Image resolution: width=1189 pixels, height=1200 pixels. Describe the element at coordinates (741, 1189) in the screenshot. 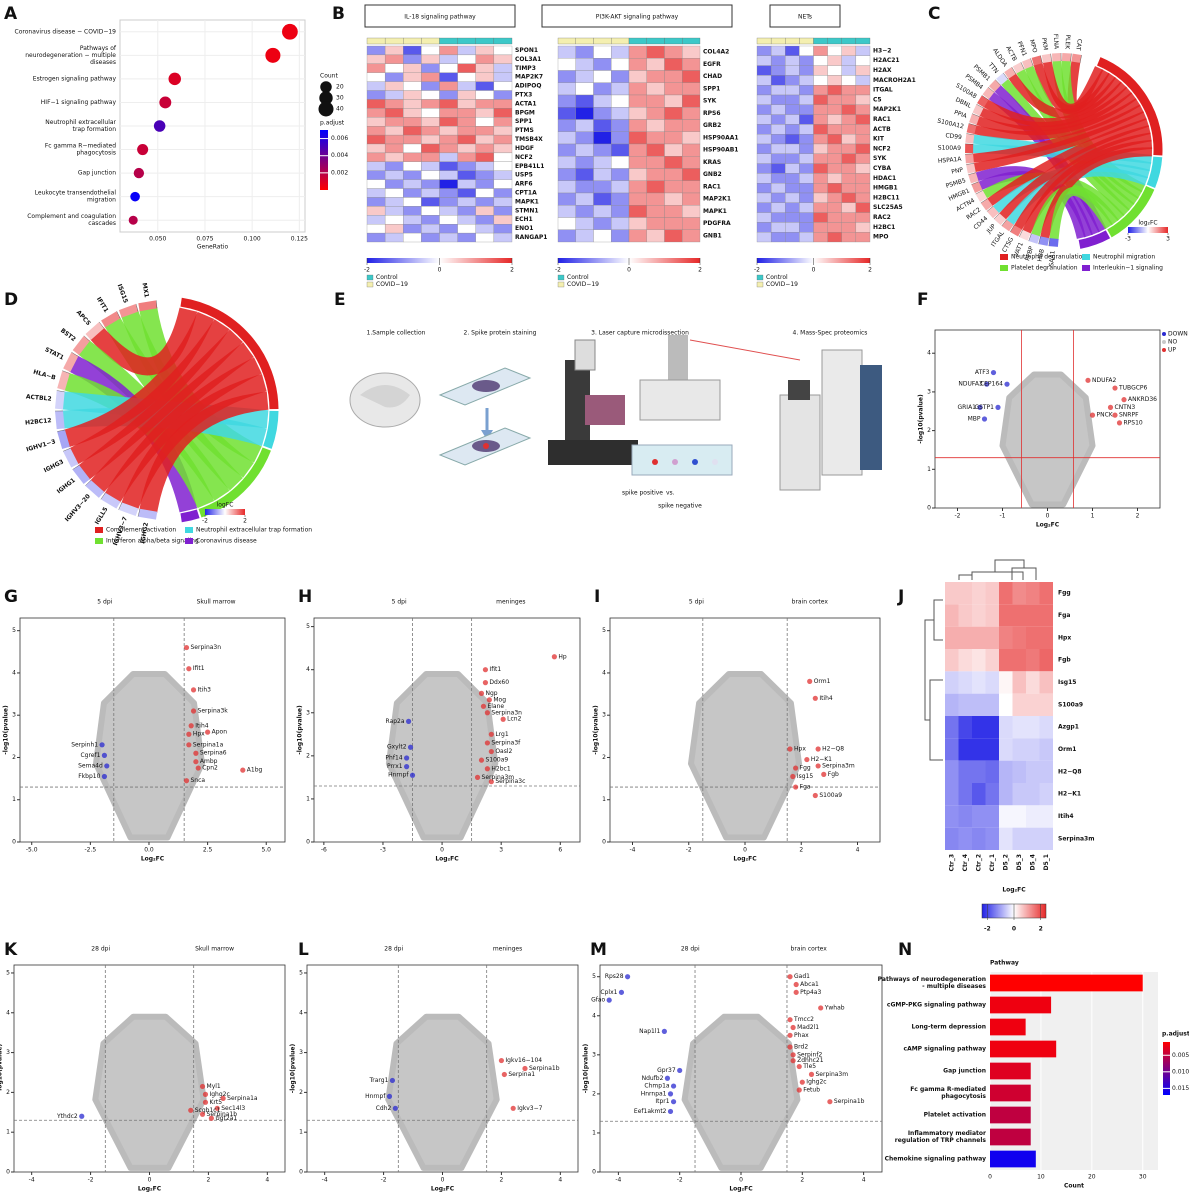

I see `x-axis-label: Log₂FC` at that location.